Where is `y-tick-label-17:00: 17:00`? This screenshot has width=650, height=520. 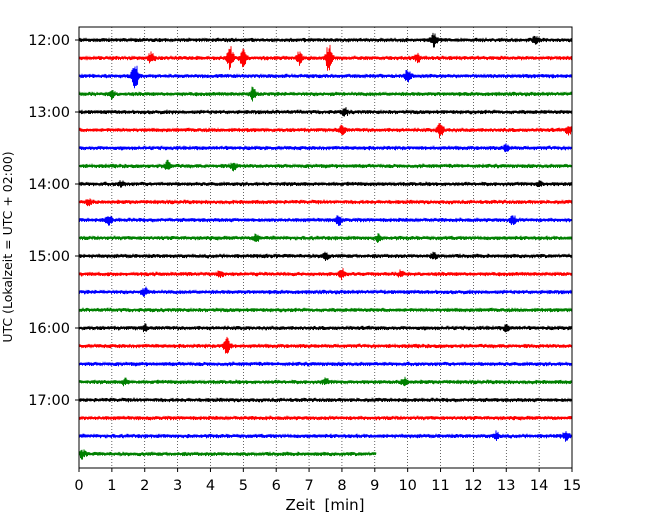
y-tick-label-17:00: 17:00 is located at coordinates (49, 401).